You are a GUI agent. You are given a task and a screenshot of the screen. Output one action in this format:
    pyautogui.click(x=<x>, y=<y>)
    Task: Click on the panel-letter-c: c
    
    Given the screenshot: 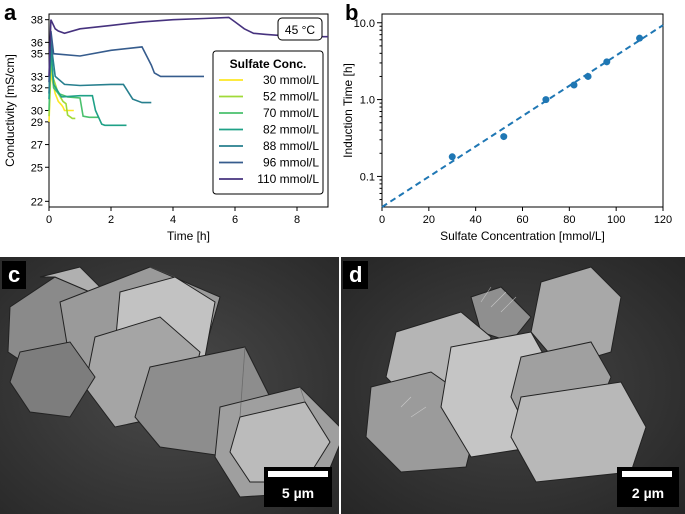 What is the action you would take?
    pyautogui.click(x=14, y=275)
    